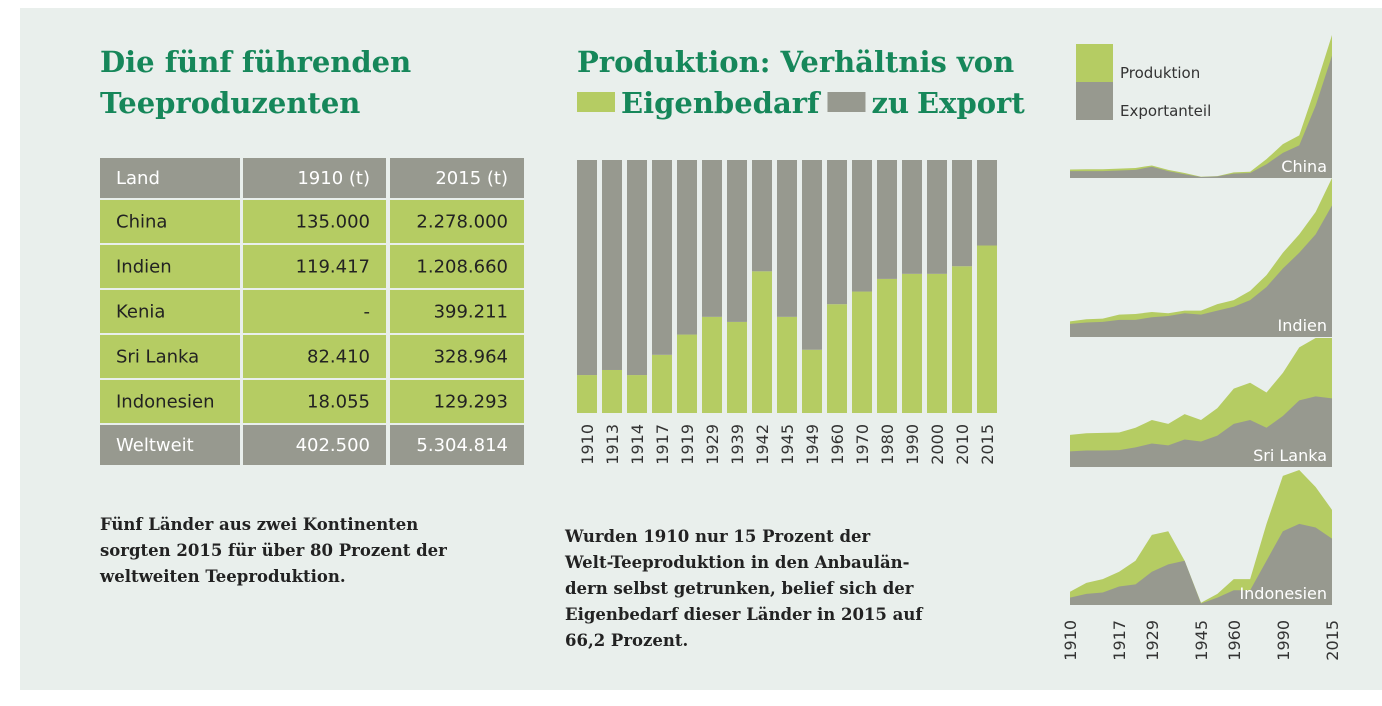 Image resolution: width=1382 pixels, height=706 pixels. Describe the element at coordinates (140, 312) in the screenshot. I see `table-row-text: Kenia` at that location.